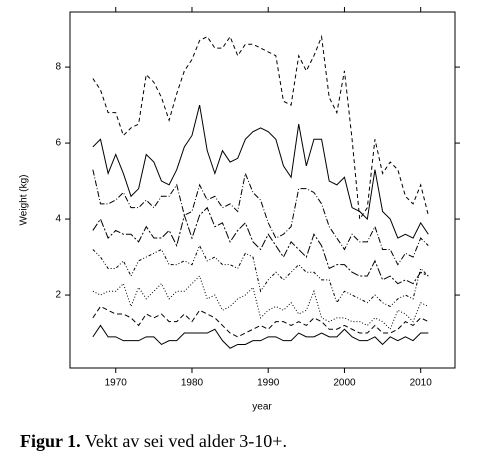 The height and width of the screenshot is (470, 496). What do you see at coordinates (58, 295) in the screenshot?
I see `y-tick-label: 2` at bounding box center [58, 295].